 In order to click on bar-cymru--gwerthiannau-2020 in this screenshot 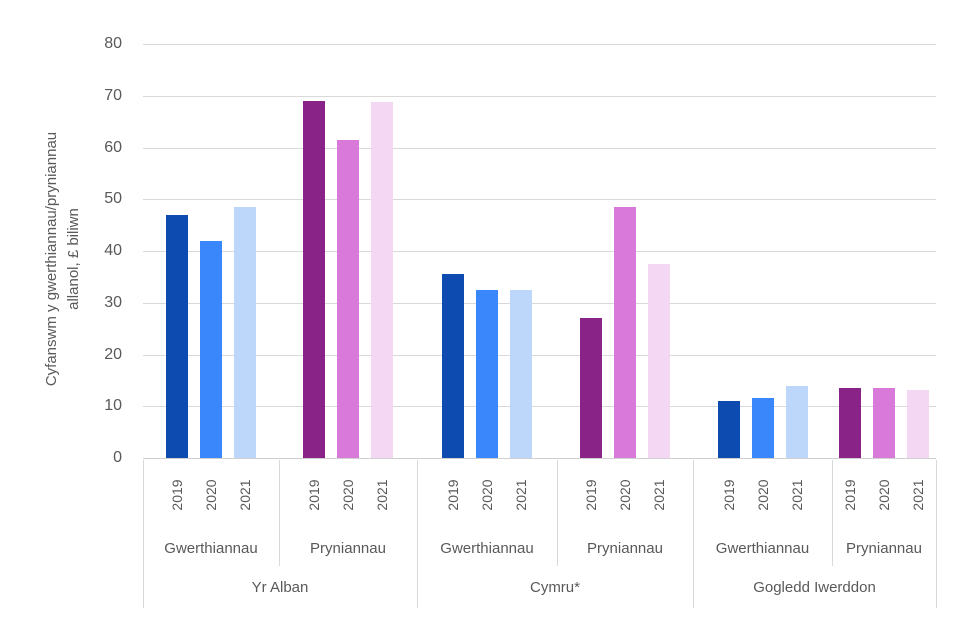, I will do `click(487, 373)`.